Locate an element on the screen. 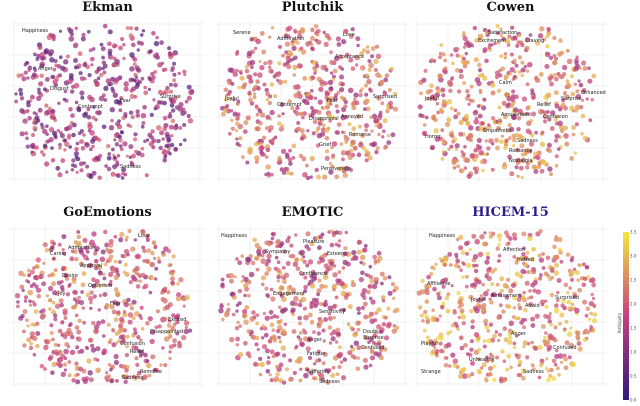  point-label: Disappointed is located at coordinates (166, 332).